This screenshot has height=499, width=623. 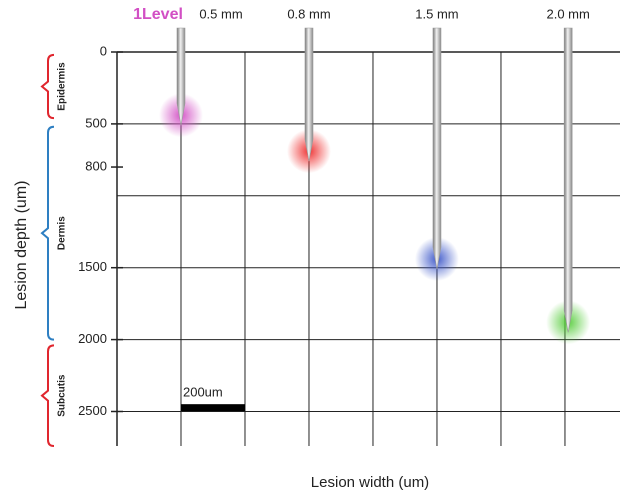 I want to click on y-tick-label: 800, so click(x=96, y=165).